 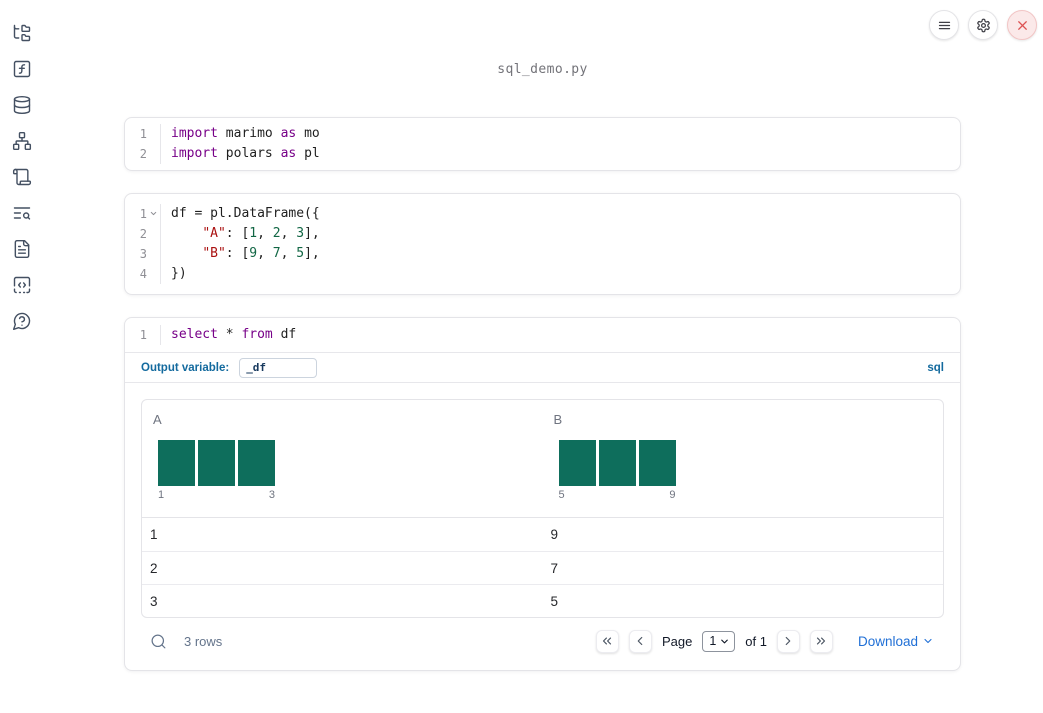 I want to click on dependency-graph-icon, so click(x=22, y=141).